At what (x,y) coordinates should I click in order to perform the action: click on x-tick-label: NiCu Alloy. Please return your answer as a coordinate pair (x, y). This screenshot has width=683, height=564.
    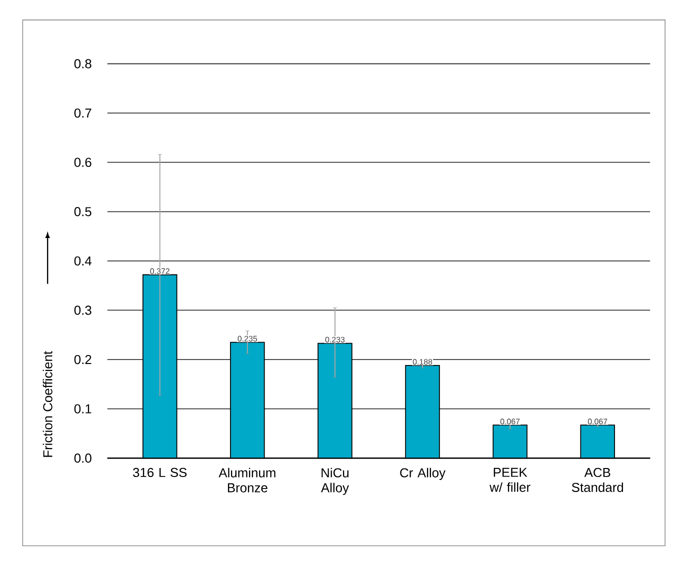
    Looking at the image, I should click on (334, 482).